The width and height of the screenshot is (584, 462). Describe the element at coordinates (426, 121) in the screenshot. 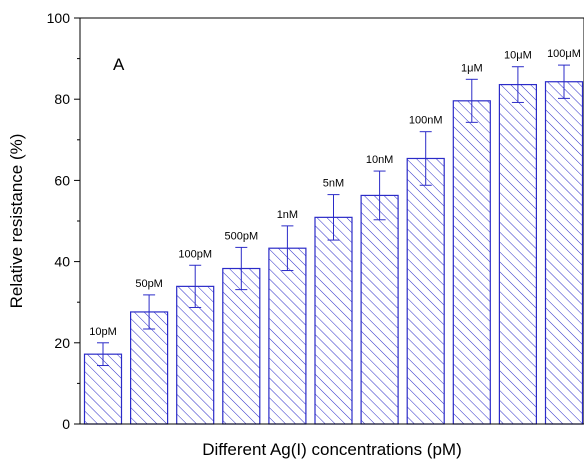

I see `bar-label: 100nM` at that location.